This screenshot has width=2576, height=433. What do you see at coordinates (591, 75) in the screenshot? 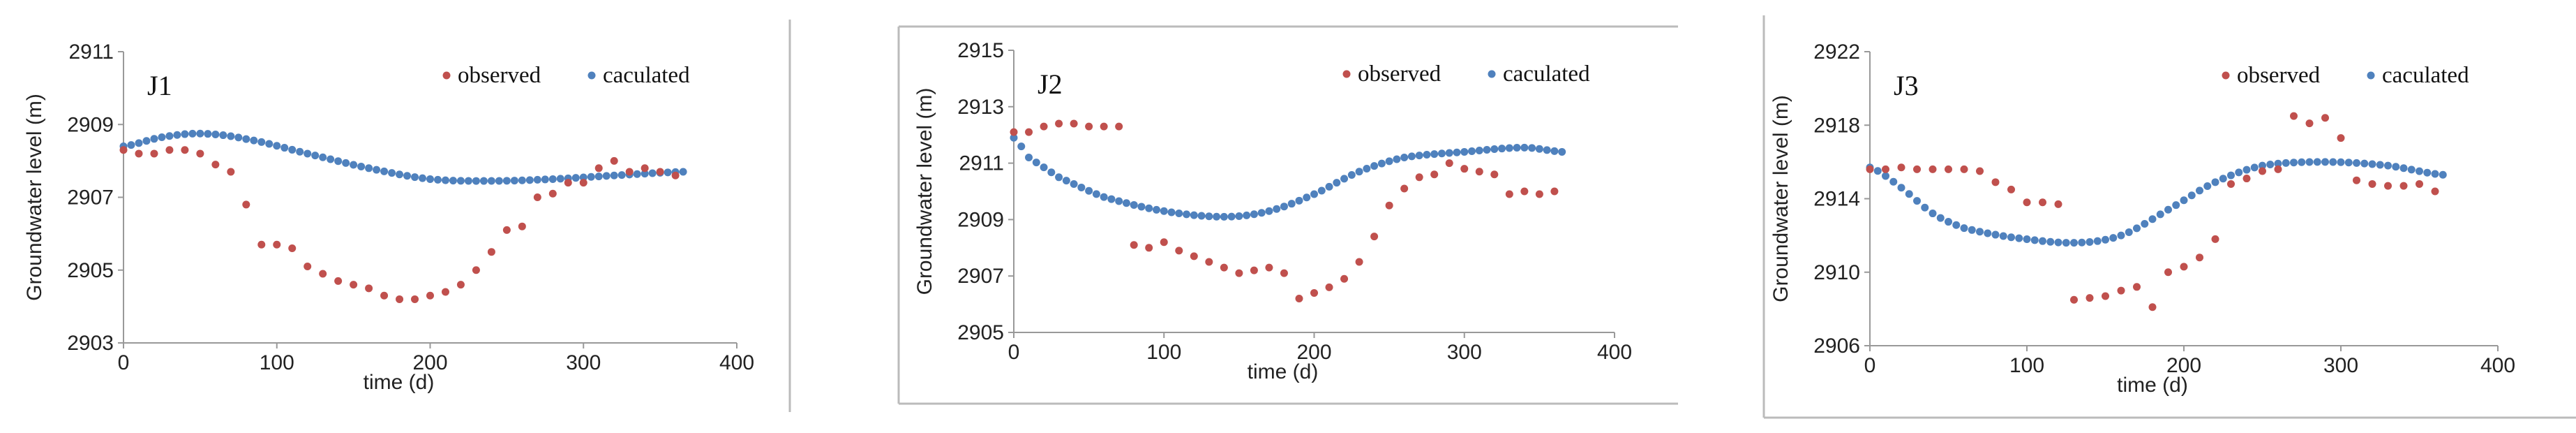
I see `legend-marker-caculated` at bounding box center [591, 75].